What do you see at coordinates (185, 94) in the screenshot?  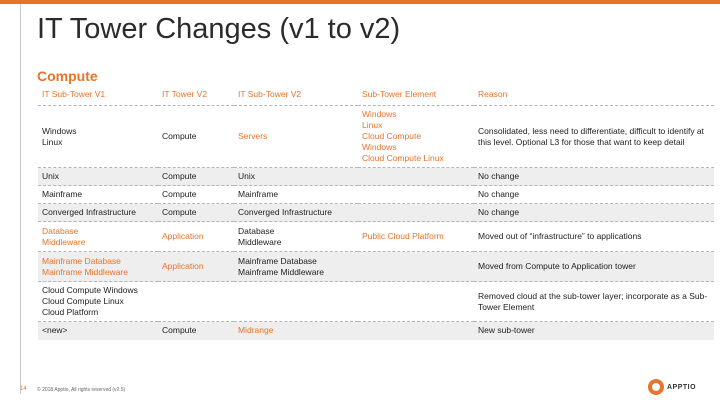 I see `col-header-tower-v2: IT Tower V2` at bounding box center [185, 94].